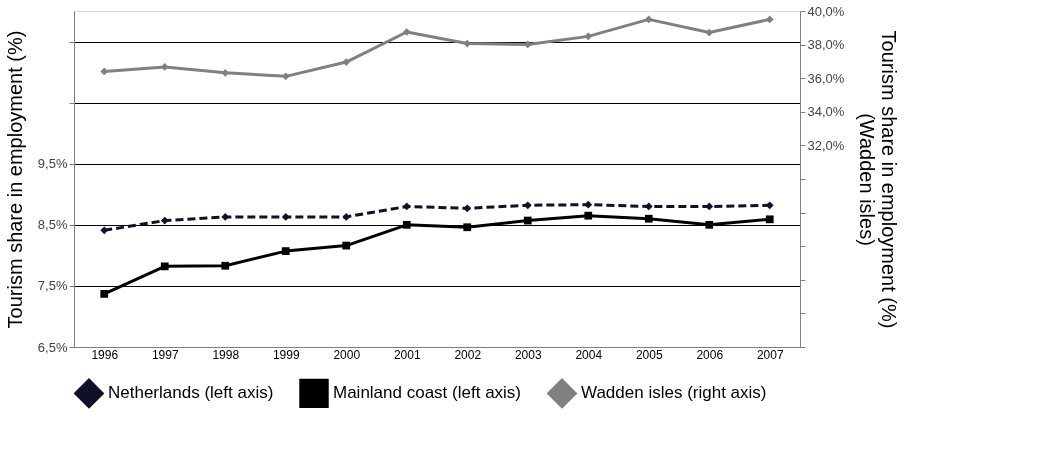 The height and width of the screenshot is (469, 1055). What do you see at coordinates (165, 354) in the screenshot?
I see `x-tick-label: 1997` at bounding box center [165, 354].